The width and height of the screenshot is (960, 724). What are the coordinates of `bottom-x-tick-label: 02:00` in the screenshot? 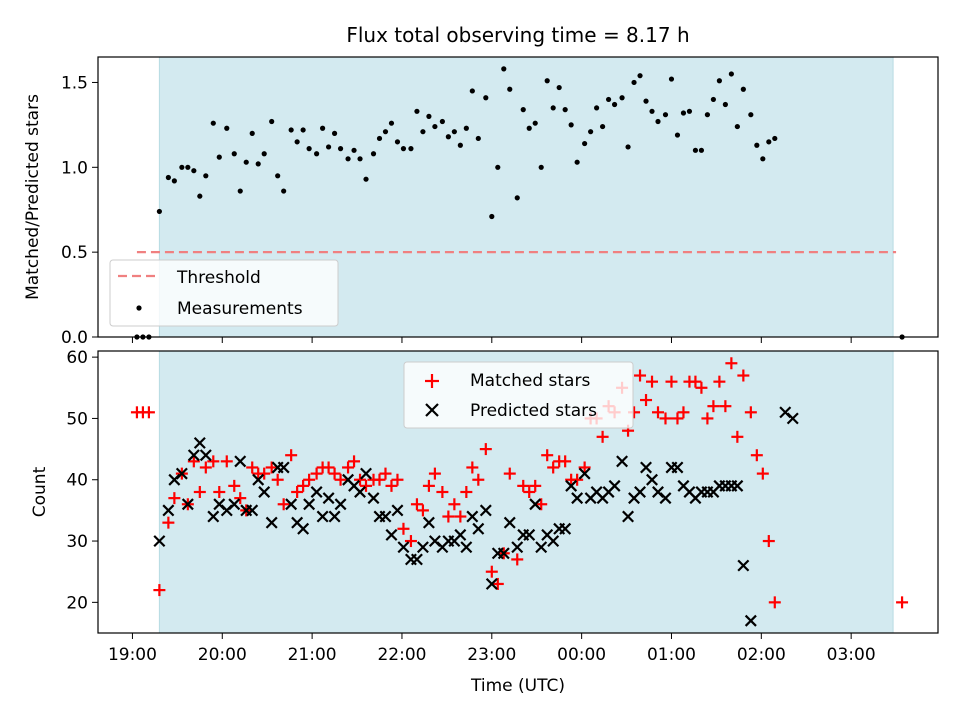 It's located at (761, 655).